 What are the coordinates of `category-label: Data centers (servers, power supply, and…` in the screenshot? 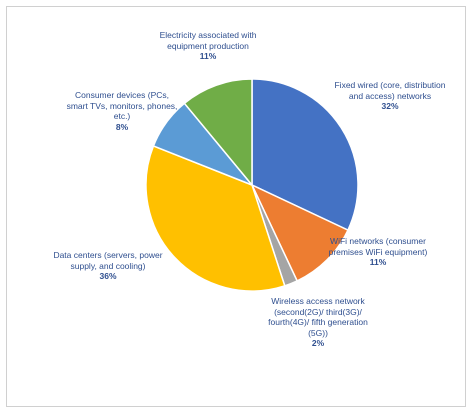 It's located at (108, 260).